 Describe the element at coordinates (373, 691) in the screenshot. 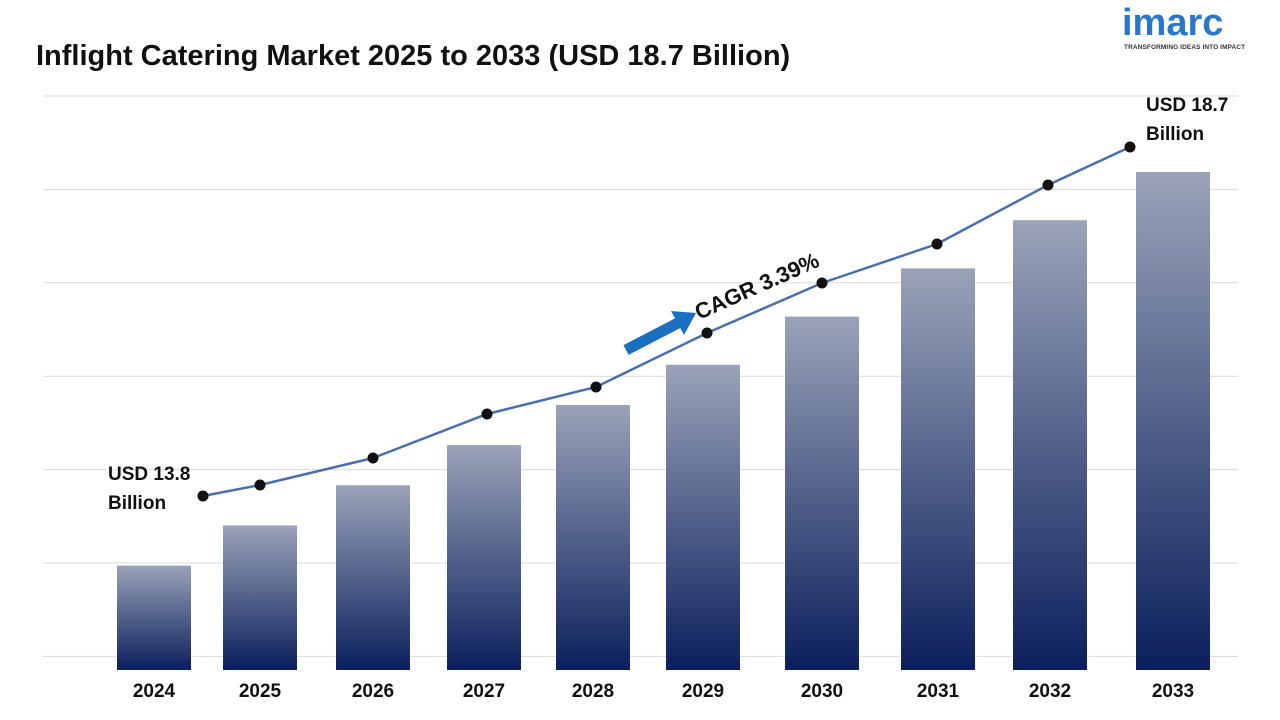

I see `x-tick-2026: 2026` at that location.